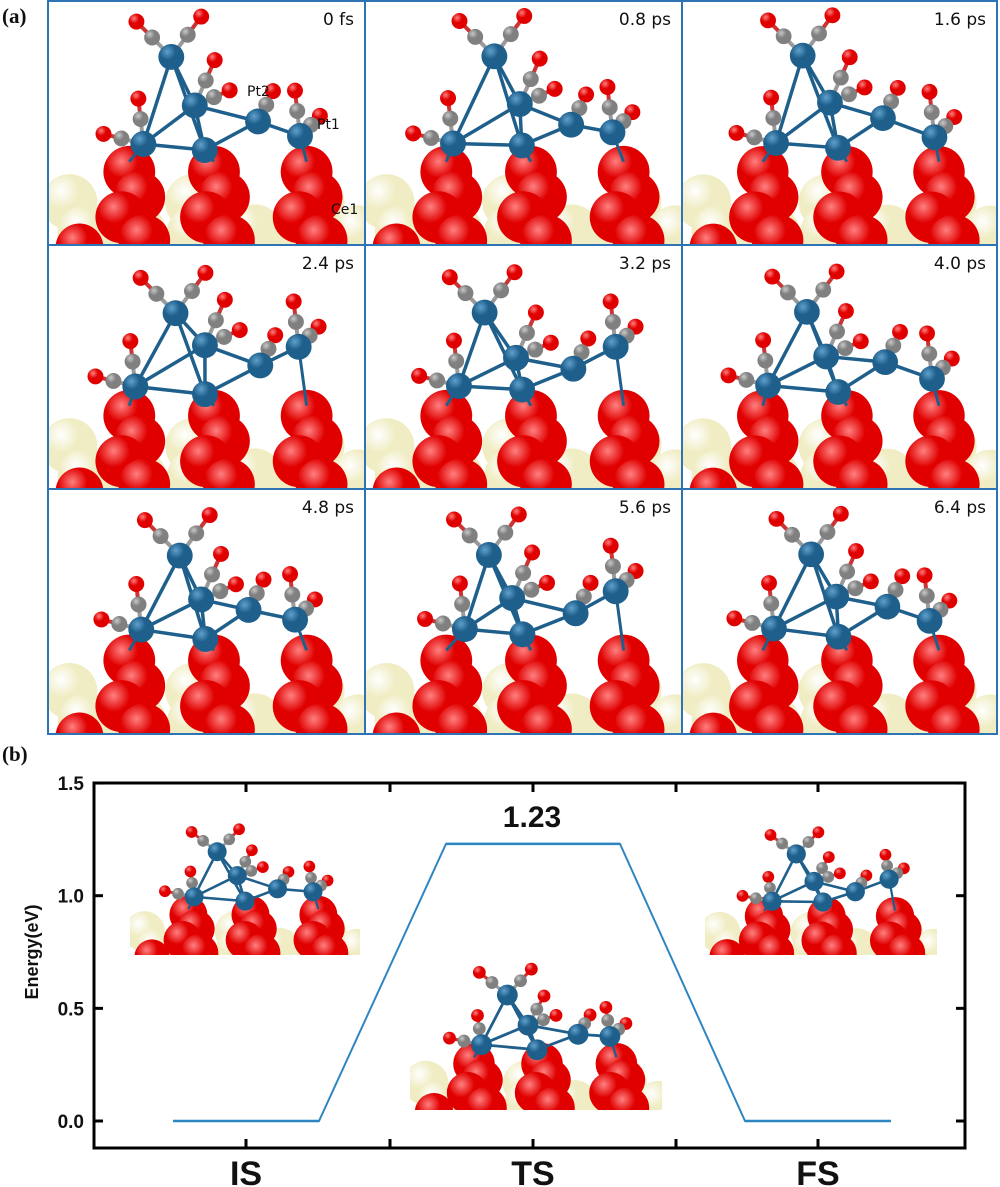 This screenshot has width=1000, height=1187. I want to click on svg-text: FS, so click(817, 1171).